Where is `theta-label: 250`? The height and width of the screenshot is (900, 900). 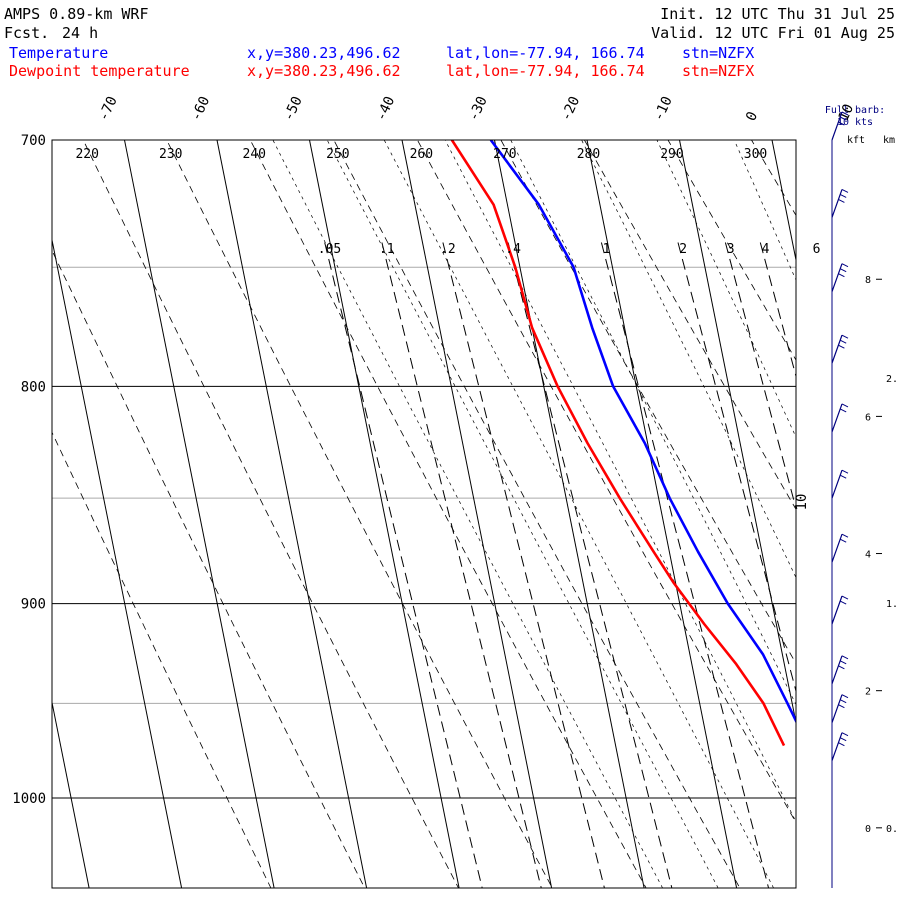 theta-label: 250 is located at coordinates (337, 154).